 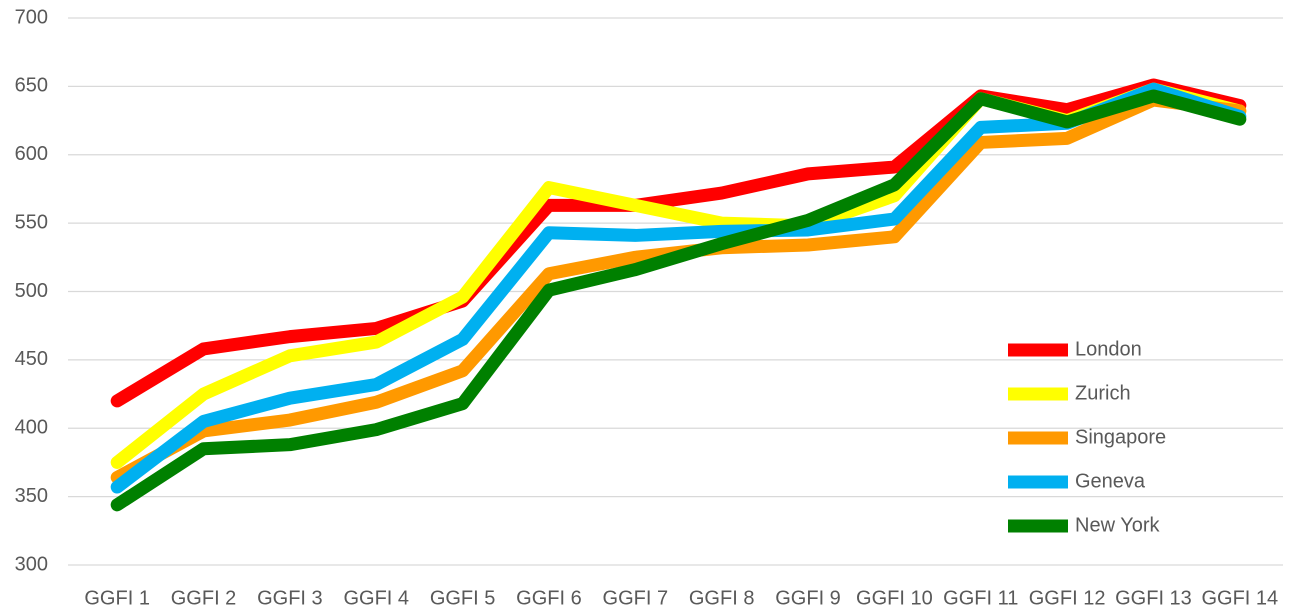 I want to click on y-tick-label: 300, so click(x=31, y=564).